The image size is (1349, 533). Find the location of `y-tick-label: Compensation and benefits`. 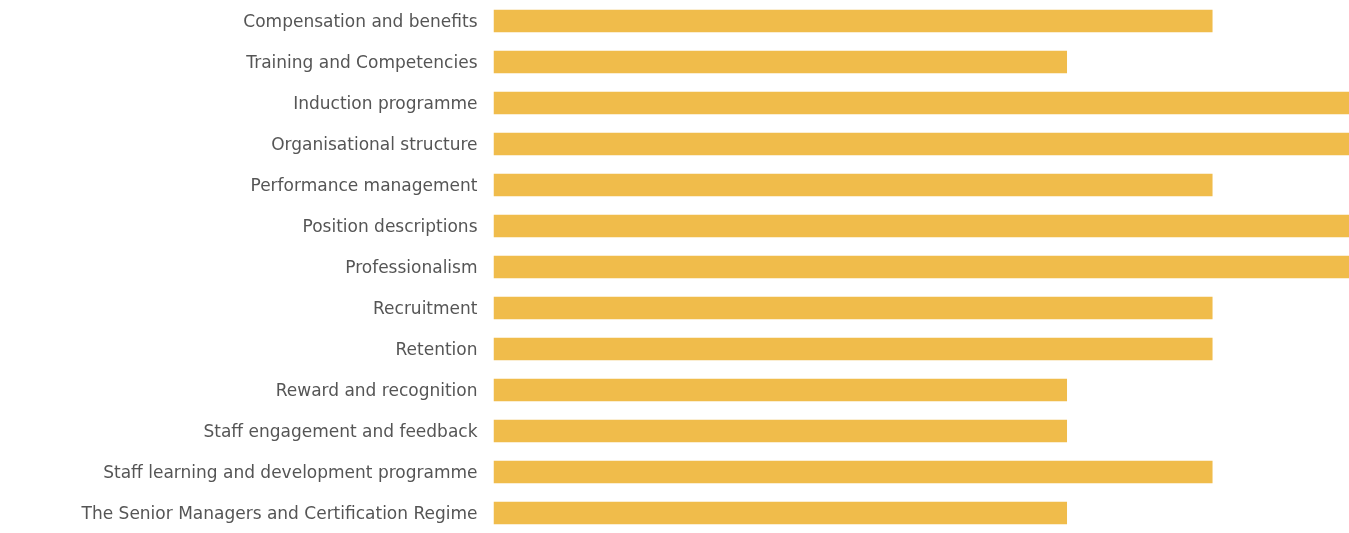

y-tick-label: Compensation and benefits is located at coordinates (360, 21).